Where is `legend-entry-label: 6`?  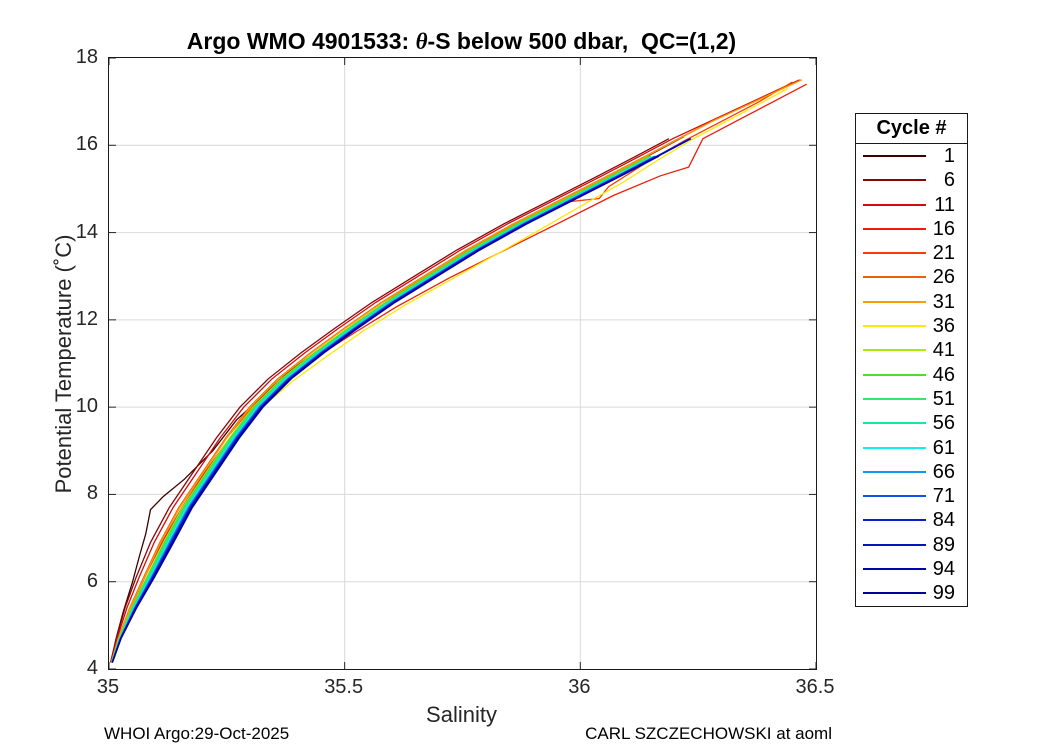 legend-entry-label: 6 is located at coordinates (949, 180).